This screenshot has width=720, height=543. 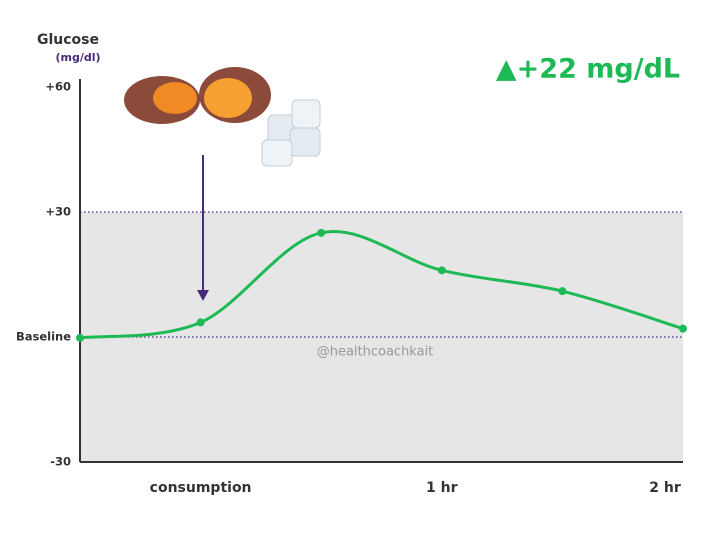 I want to click on arrow, so click(x=203, y=228).